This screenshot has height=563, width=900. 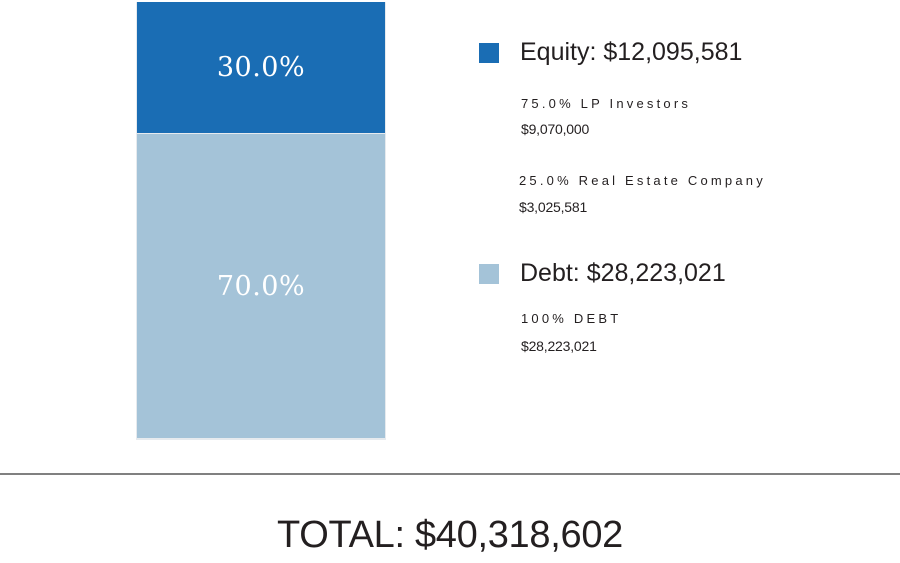 I want to click on bar-segment-debt: 70.0%, so click(x=261, y=286).